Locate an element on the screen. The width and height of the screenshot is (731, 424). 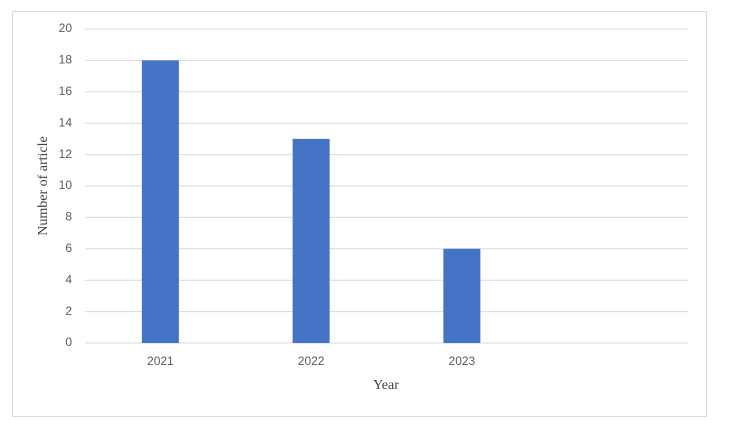
y-tick-label: 8 is located at coordinates (68, 217).